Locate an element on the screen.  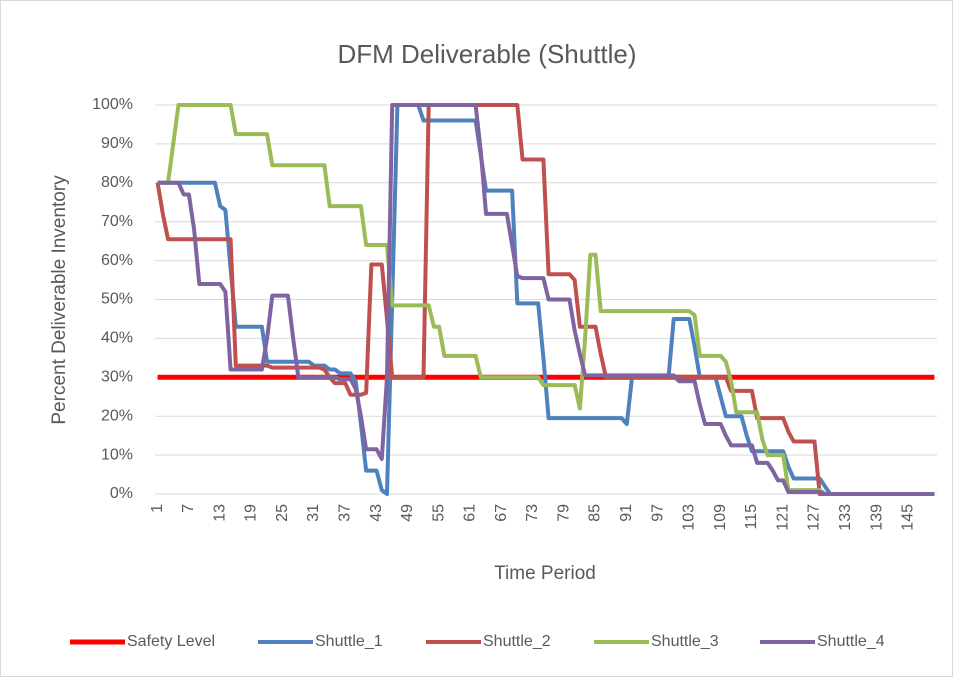
x-tick-label: 145 is located at coordinates (908, 517).